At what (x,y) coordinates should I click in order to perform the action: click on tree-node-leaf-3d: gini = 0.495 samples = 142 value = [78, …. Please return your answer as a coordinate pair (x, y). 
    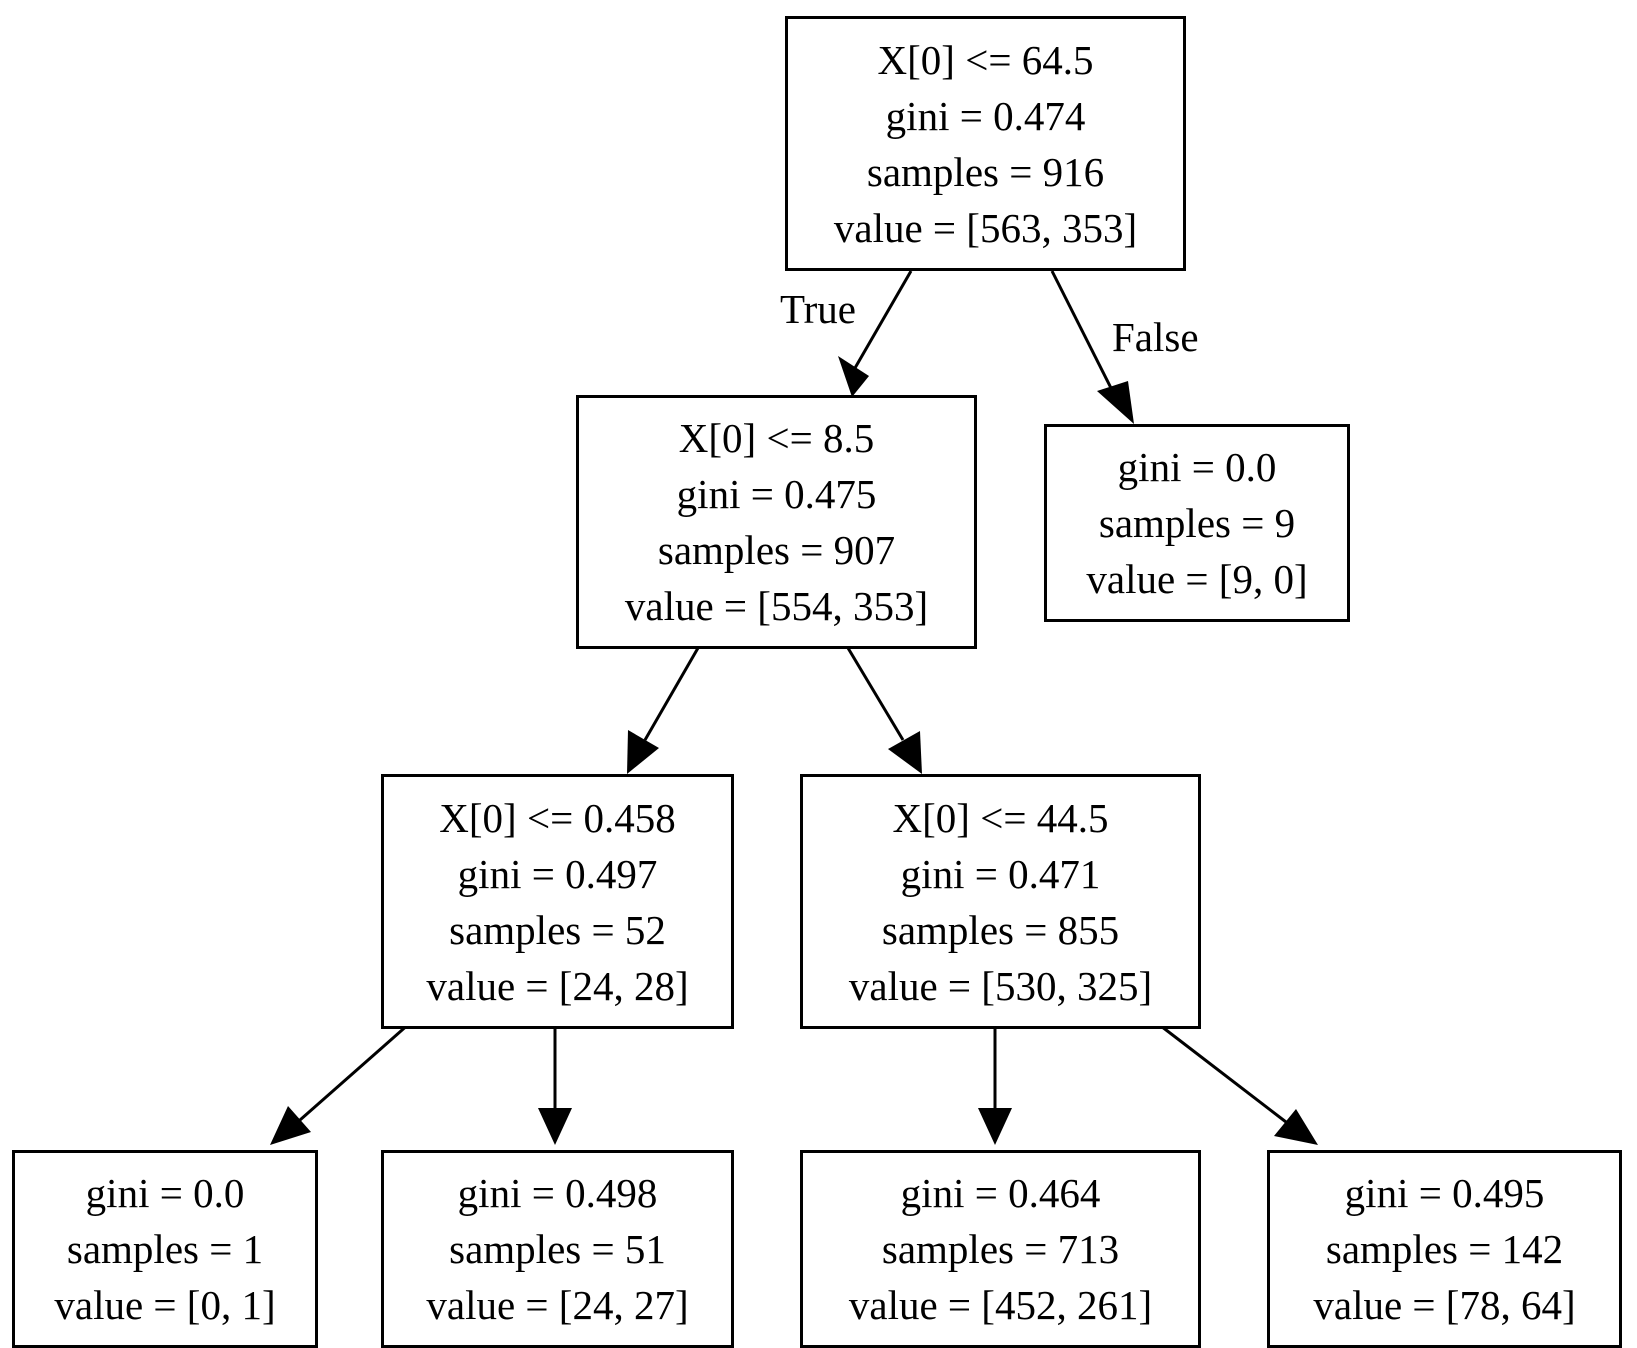
    Looking at the image, I should click on (1444, 1249).